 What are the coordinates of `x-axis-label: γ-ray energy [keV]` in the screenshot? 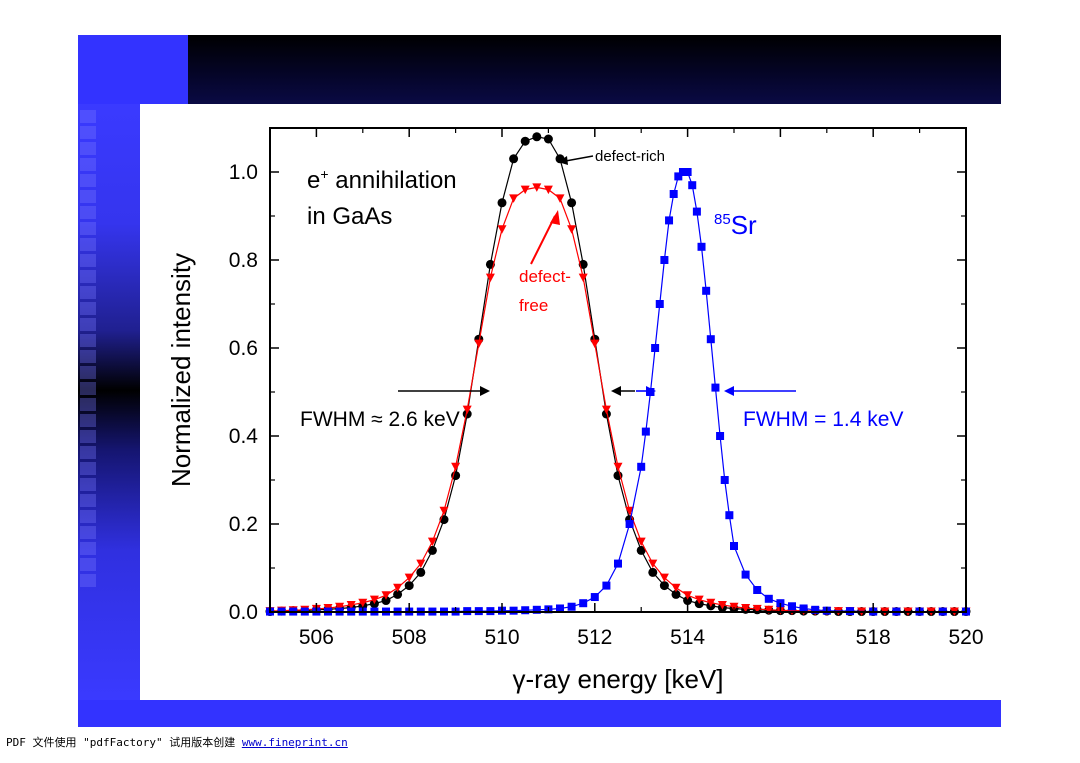 It's located at (618, 679).